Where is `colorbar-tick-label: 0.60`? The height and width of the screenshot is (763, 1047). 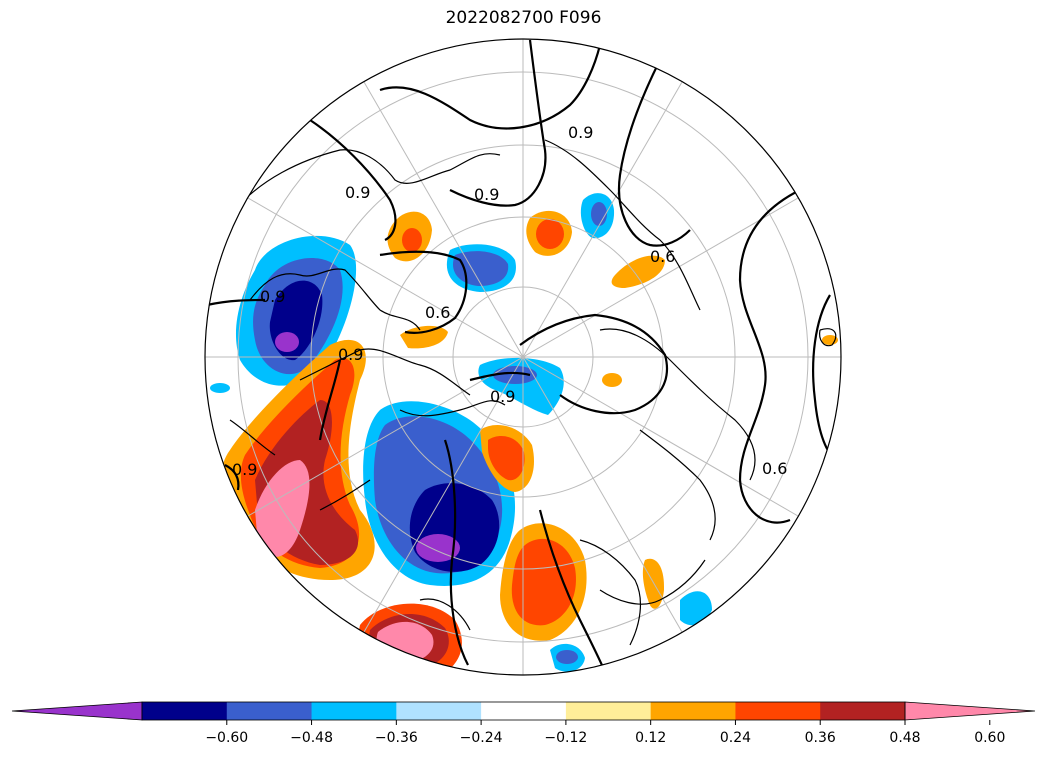 colorbar-tick-label: 0.60 is located at coordinates (989, 738).